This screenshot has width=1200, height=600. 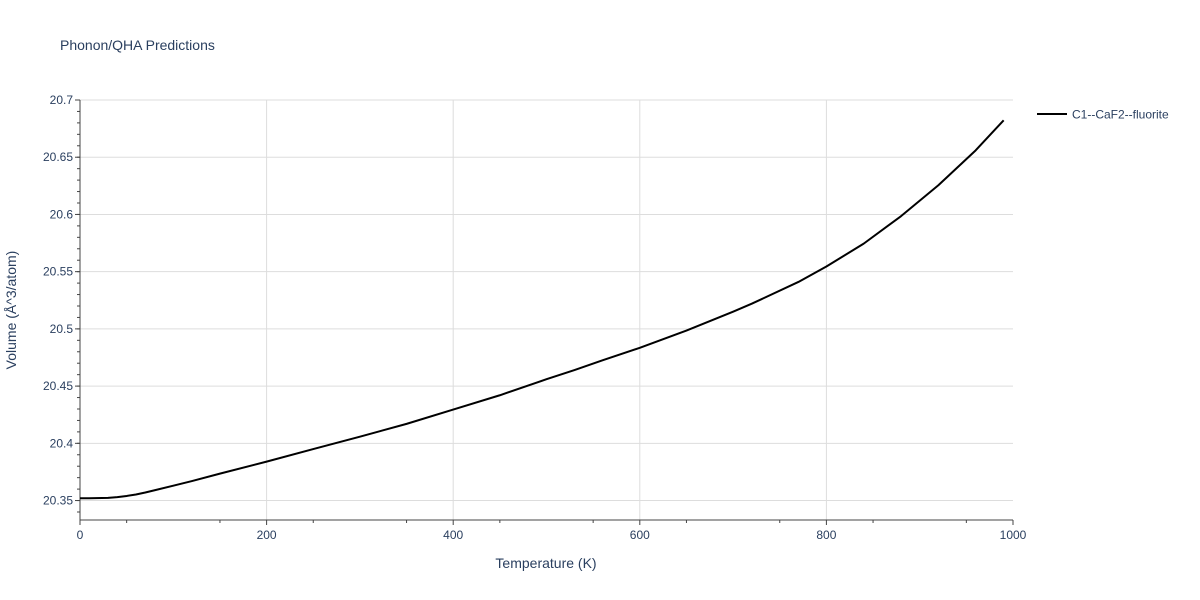 I want to click on y-tick-label: 20.4, so click(x=62, y=443).